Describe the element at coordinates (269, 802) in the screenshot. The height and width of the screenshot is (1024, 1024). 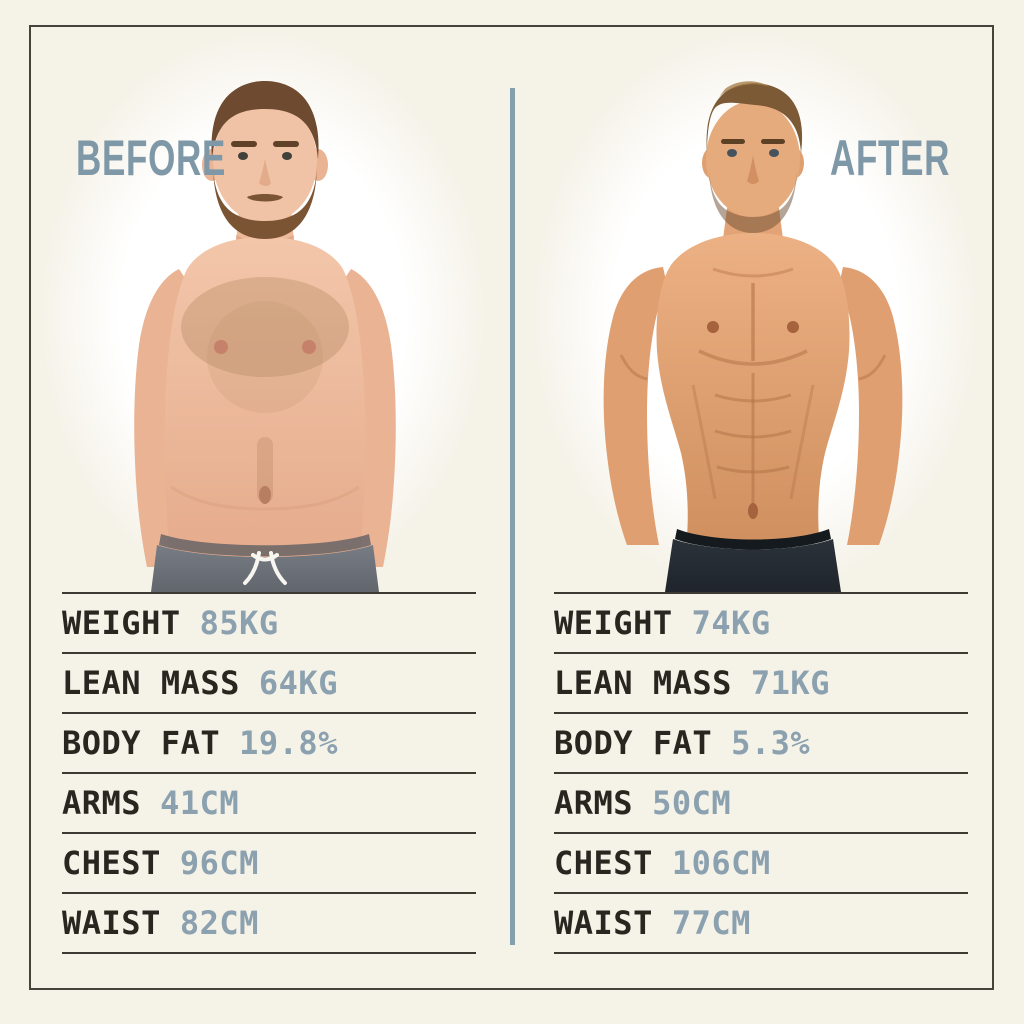
I see `stat-row-arms: ARMS 41CM` at that location.